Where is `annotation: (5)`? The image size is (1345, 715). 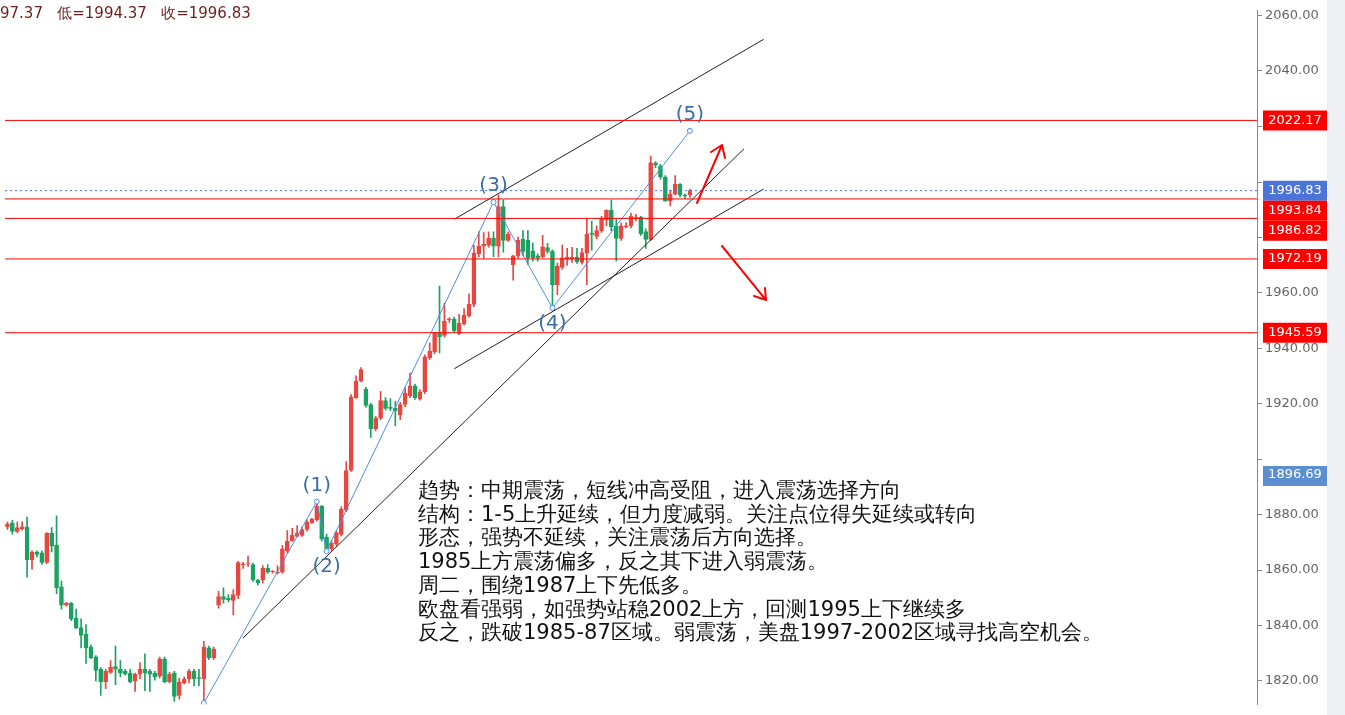 annotation: (5) is located at coordinates (690, 113).